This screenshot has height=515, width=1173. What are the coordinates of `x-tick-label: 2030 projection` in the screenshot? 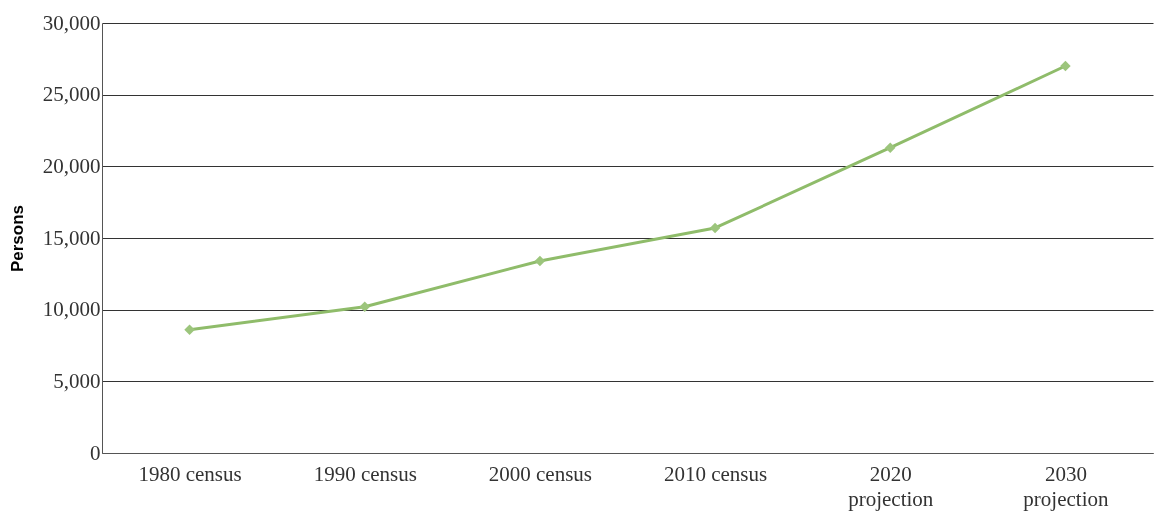 It's located at (1066, 486).